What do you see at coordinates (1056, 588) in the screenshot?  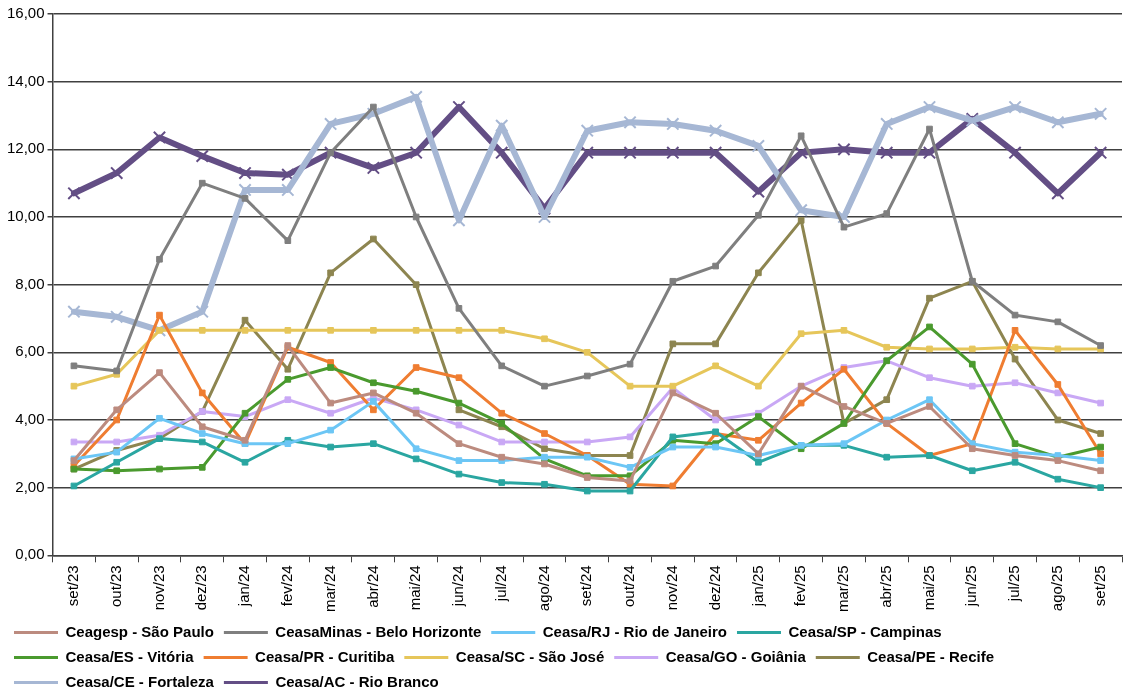 I see `x-tick-label: ago/25` at bounding box center [1056, 588].